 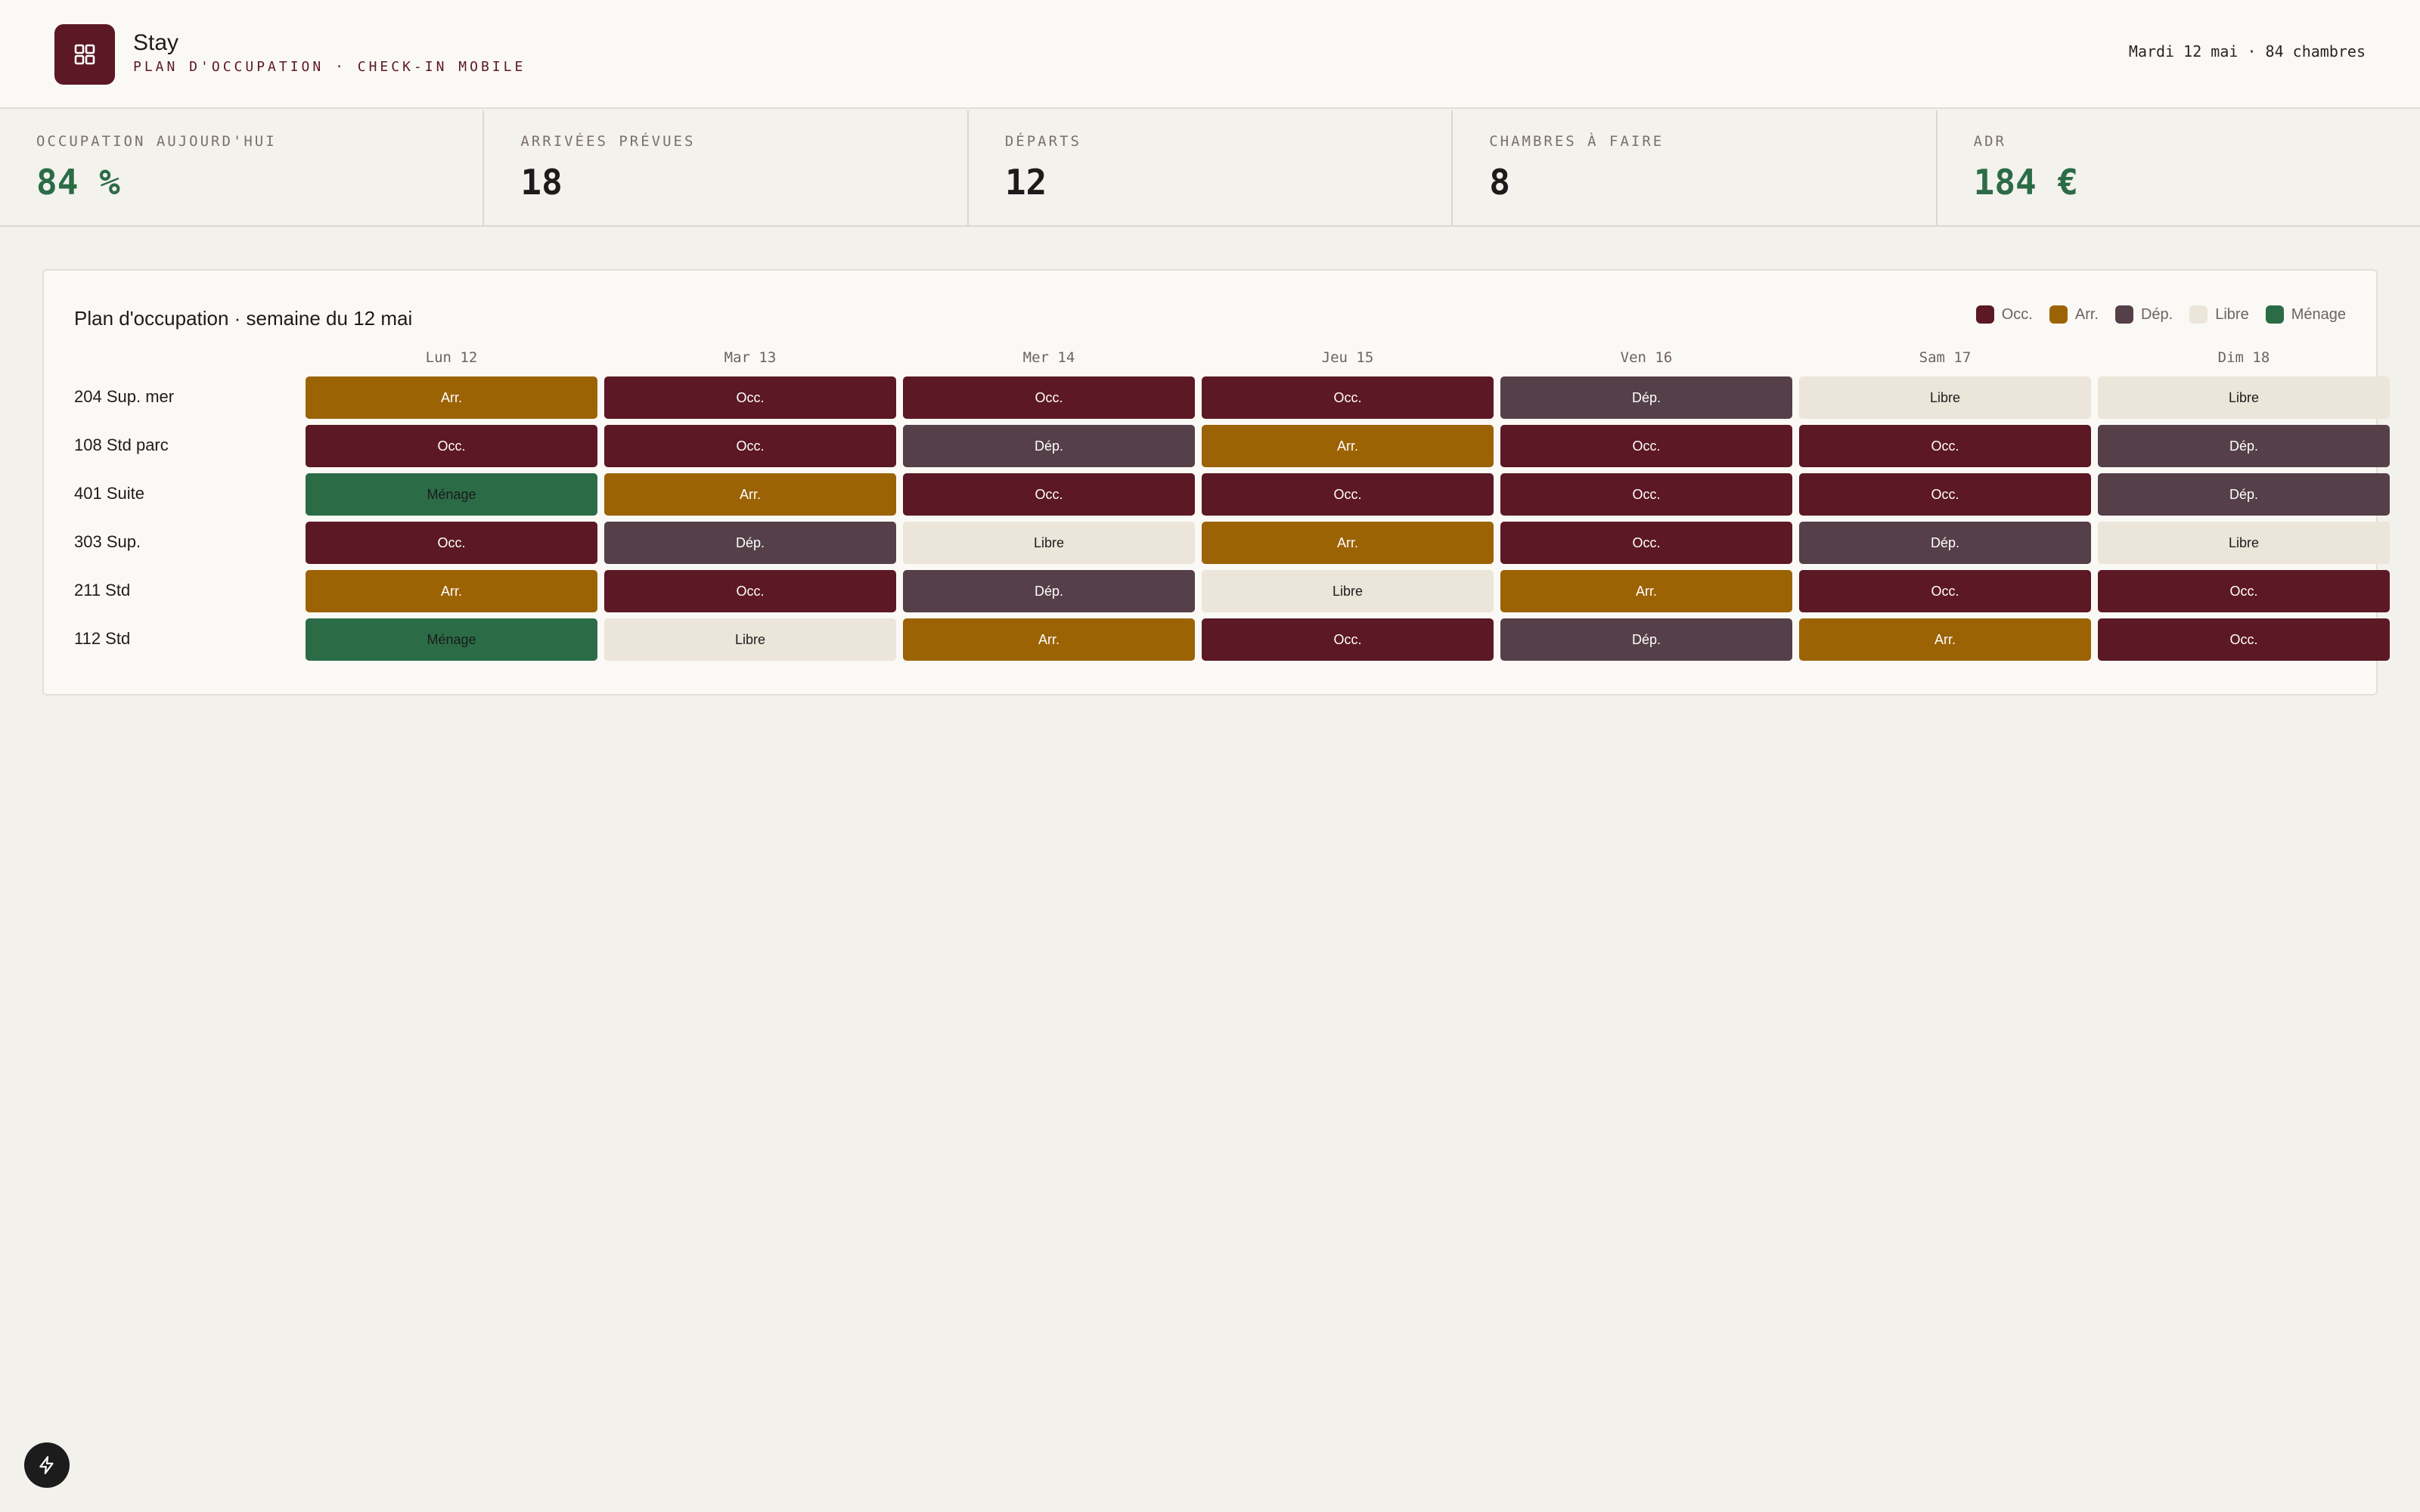 I want to click on kpi-label: DÉPARTS, so click(x=1042, y=141).